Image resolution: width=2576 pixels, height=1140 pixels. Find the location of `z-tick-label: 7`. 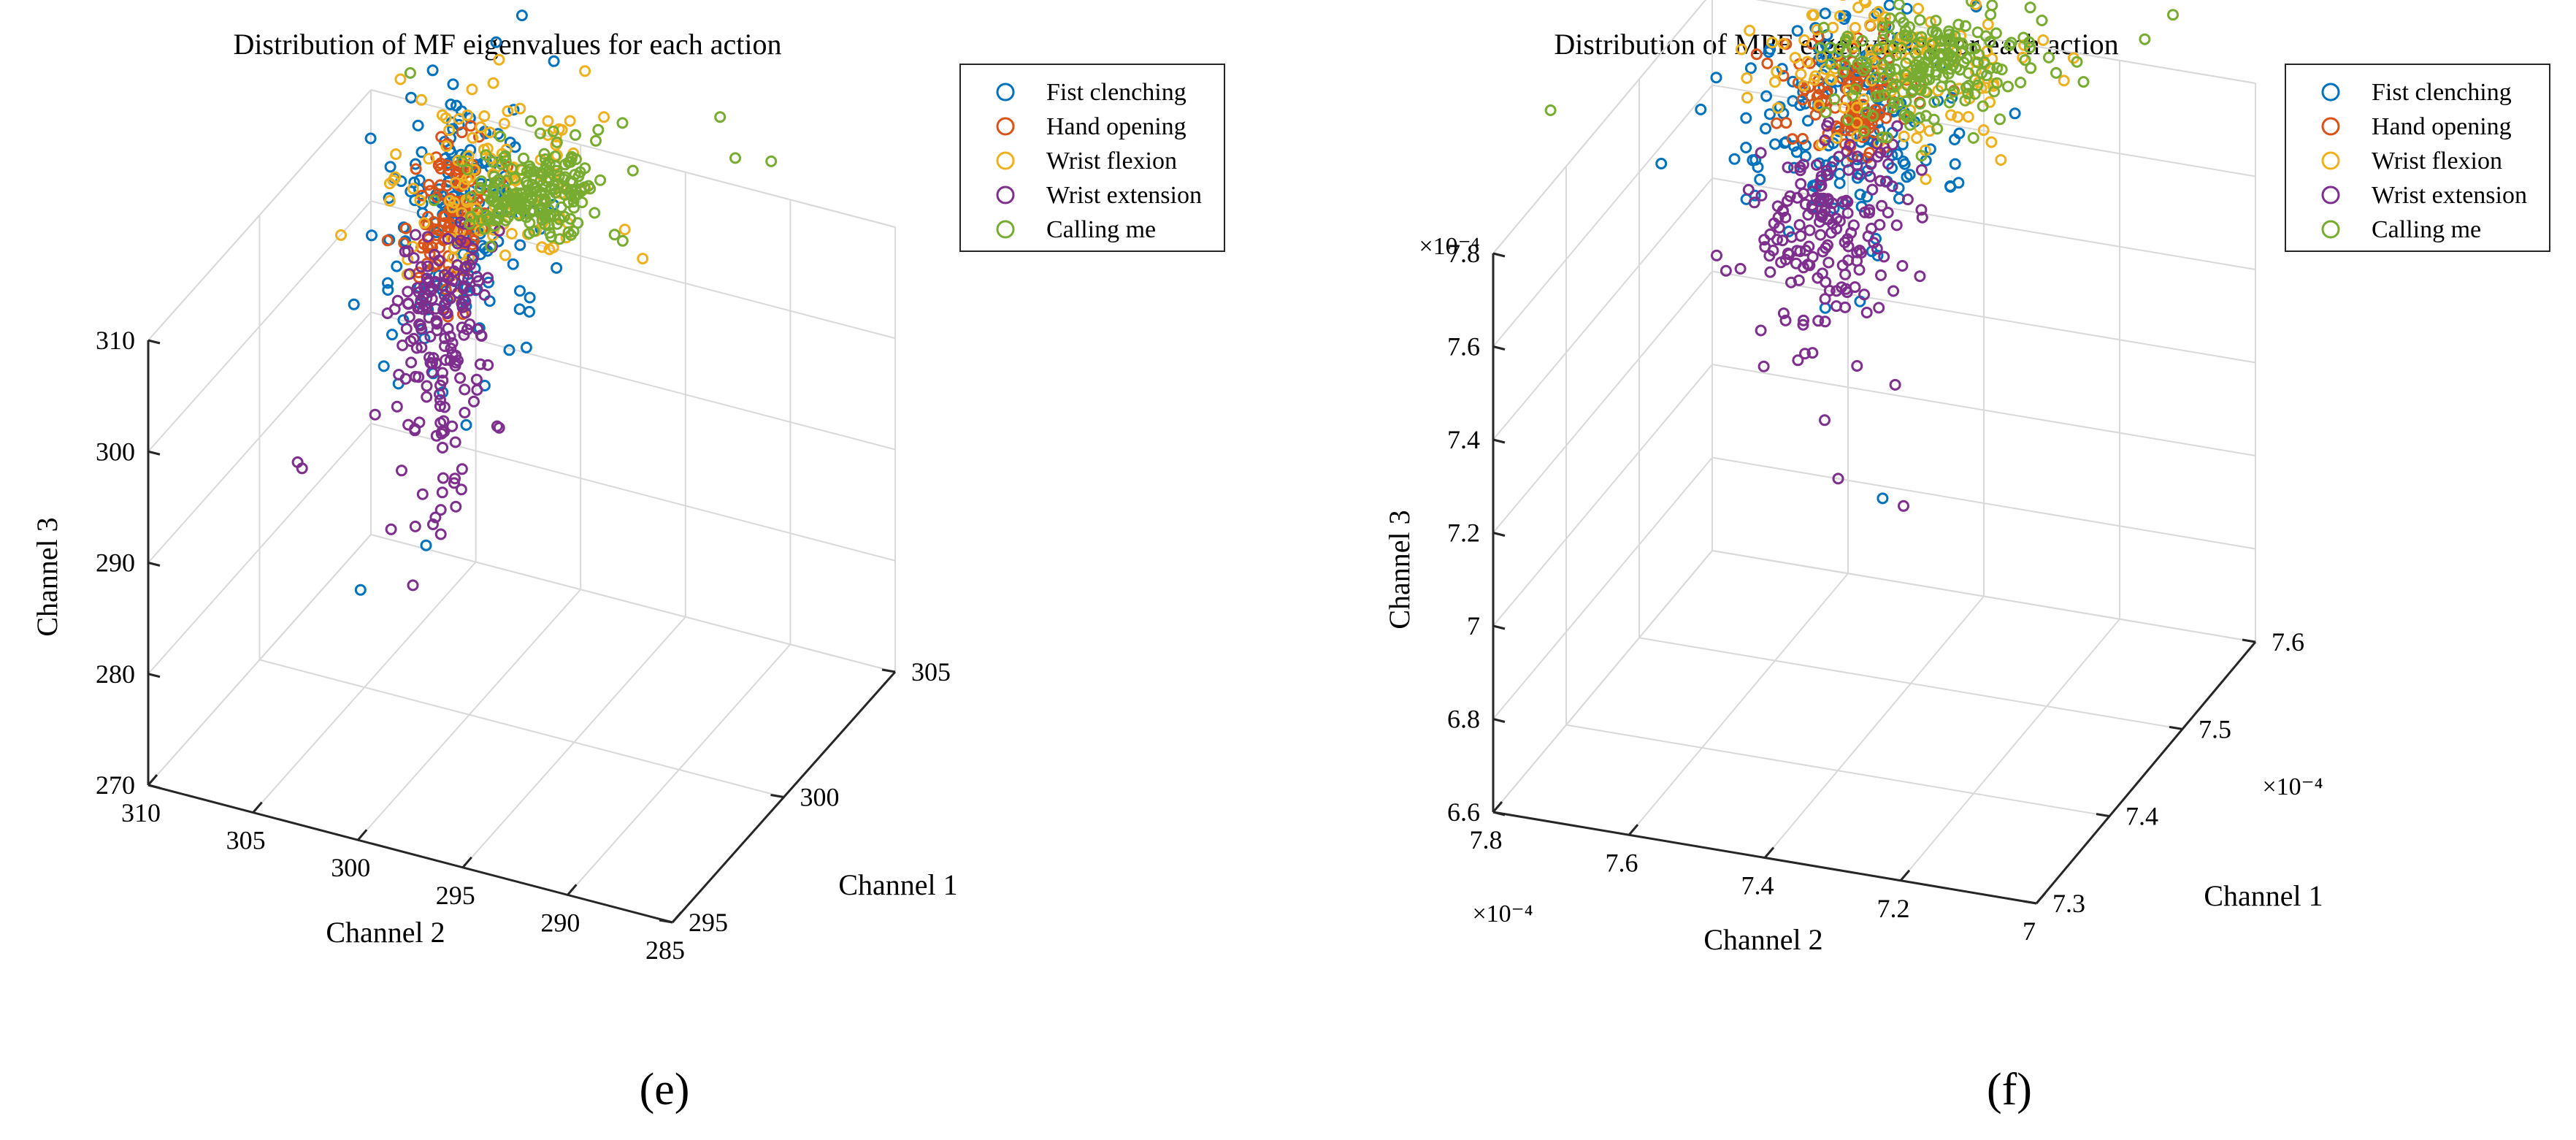

z-tick-label: 7 is located at coordinates (1473, 625).